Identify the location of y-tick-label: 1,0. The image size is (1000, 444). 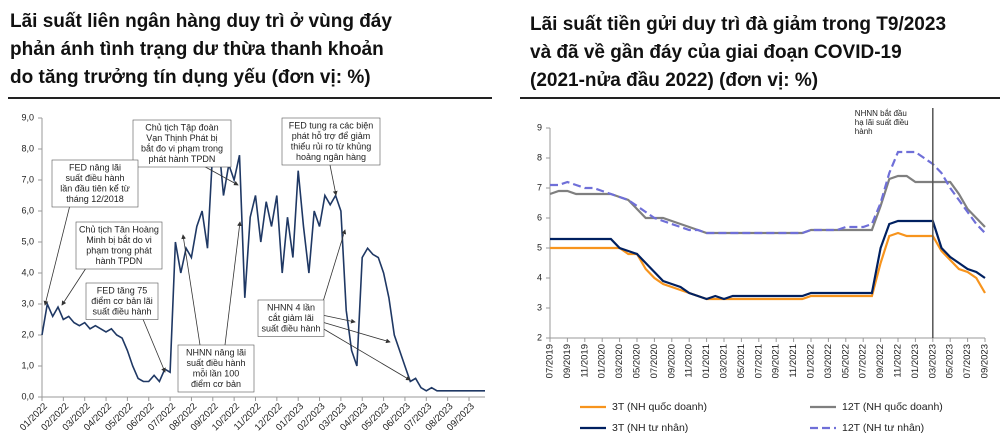
(27, 365).